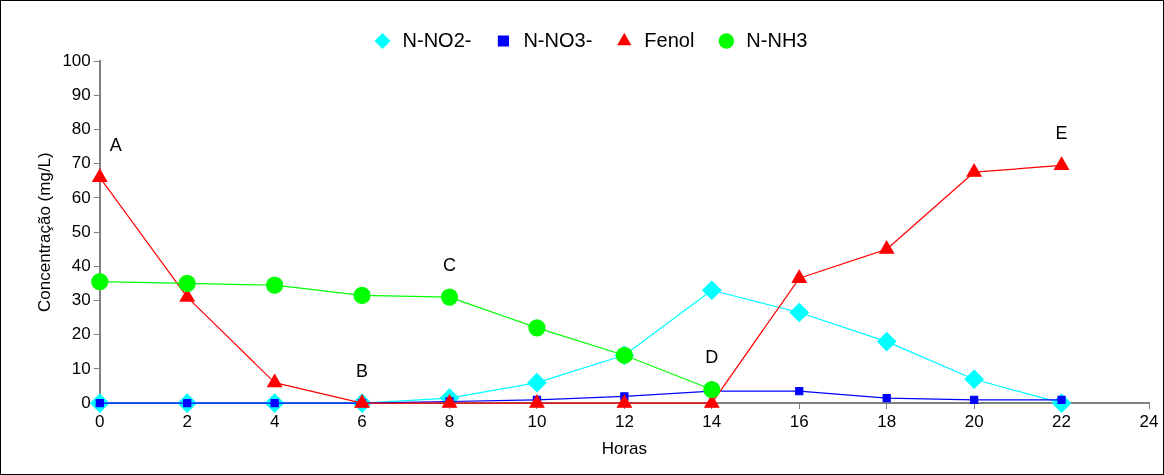 The height and width of the screenshot is (475, 1164). What do you see at coordinates (81, 266) in the screenshot?
I see `y-tick-label: 40` at bounding box center [81, 266].